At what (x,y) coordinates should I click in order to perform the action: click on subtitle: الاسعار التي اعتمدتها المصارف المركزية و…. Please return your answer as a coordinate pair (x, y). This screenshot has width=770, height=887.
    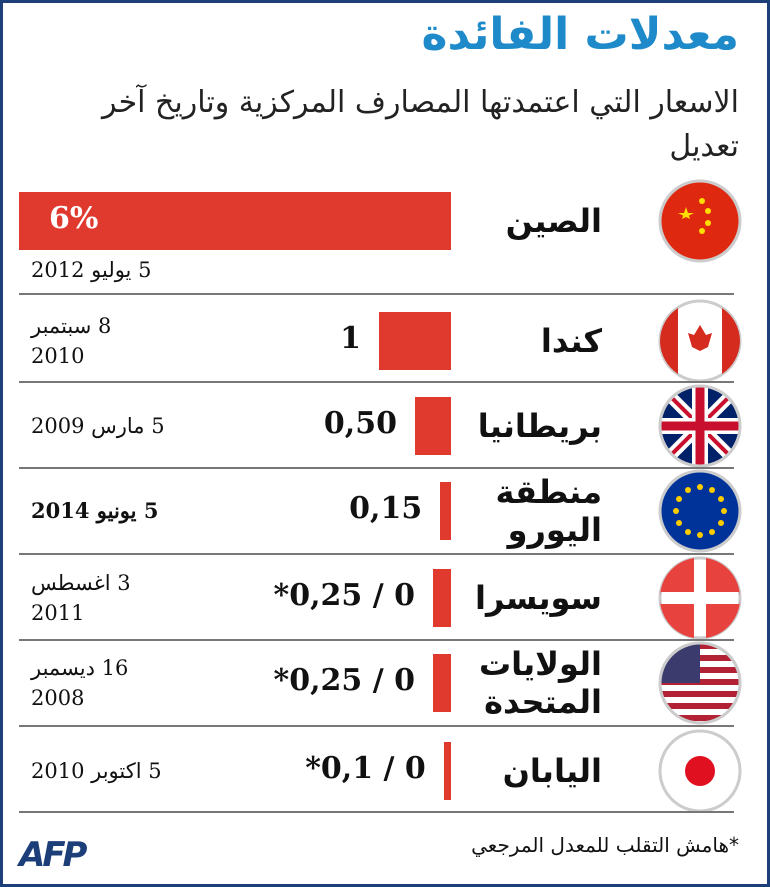
    Looking at the image, I should click on (420, 124).